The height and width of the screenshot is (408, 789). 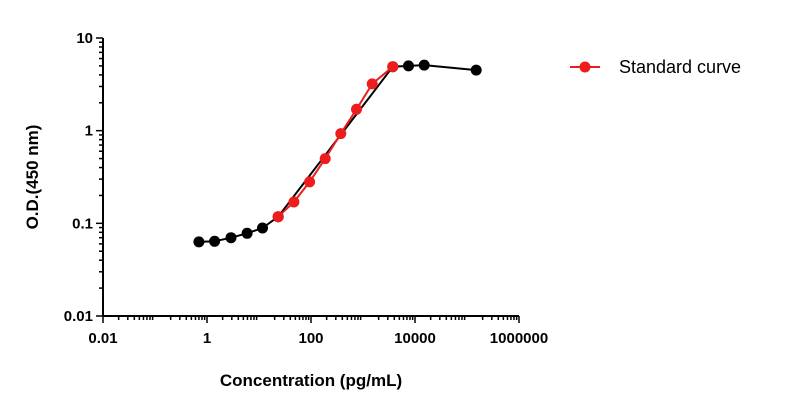 I want to click on legend: Standard curve, so click(x=655, y=67).